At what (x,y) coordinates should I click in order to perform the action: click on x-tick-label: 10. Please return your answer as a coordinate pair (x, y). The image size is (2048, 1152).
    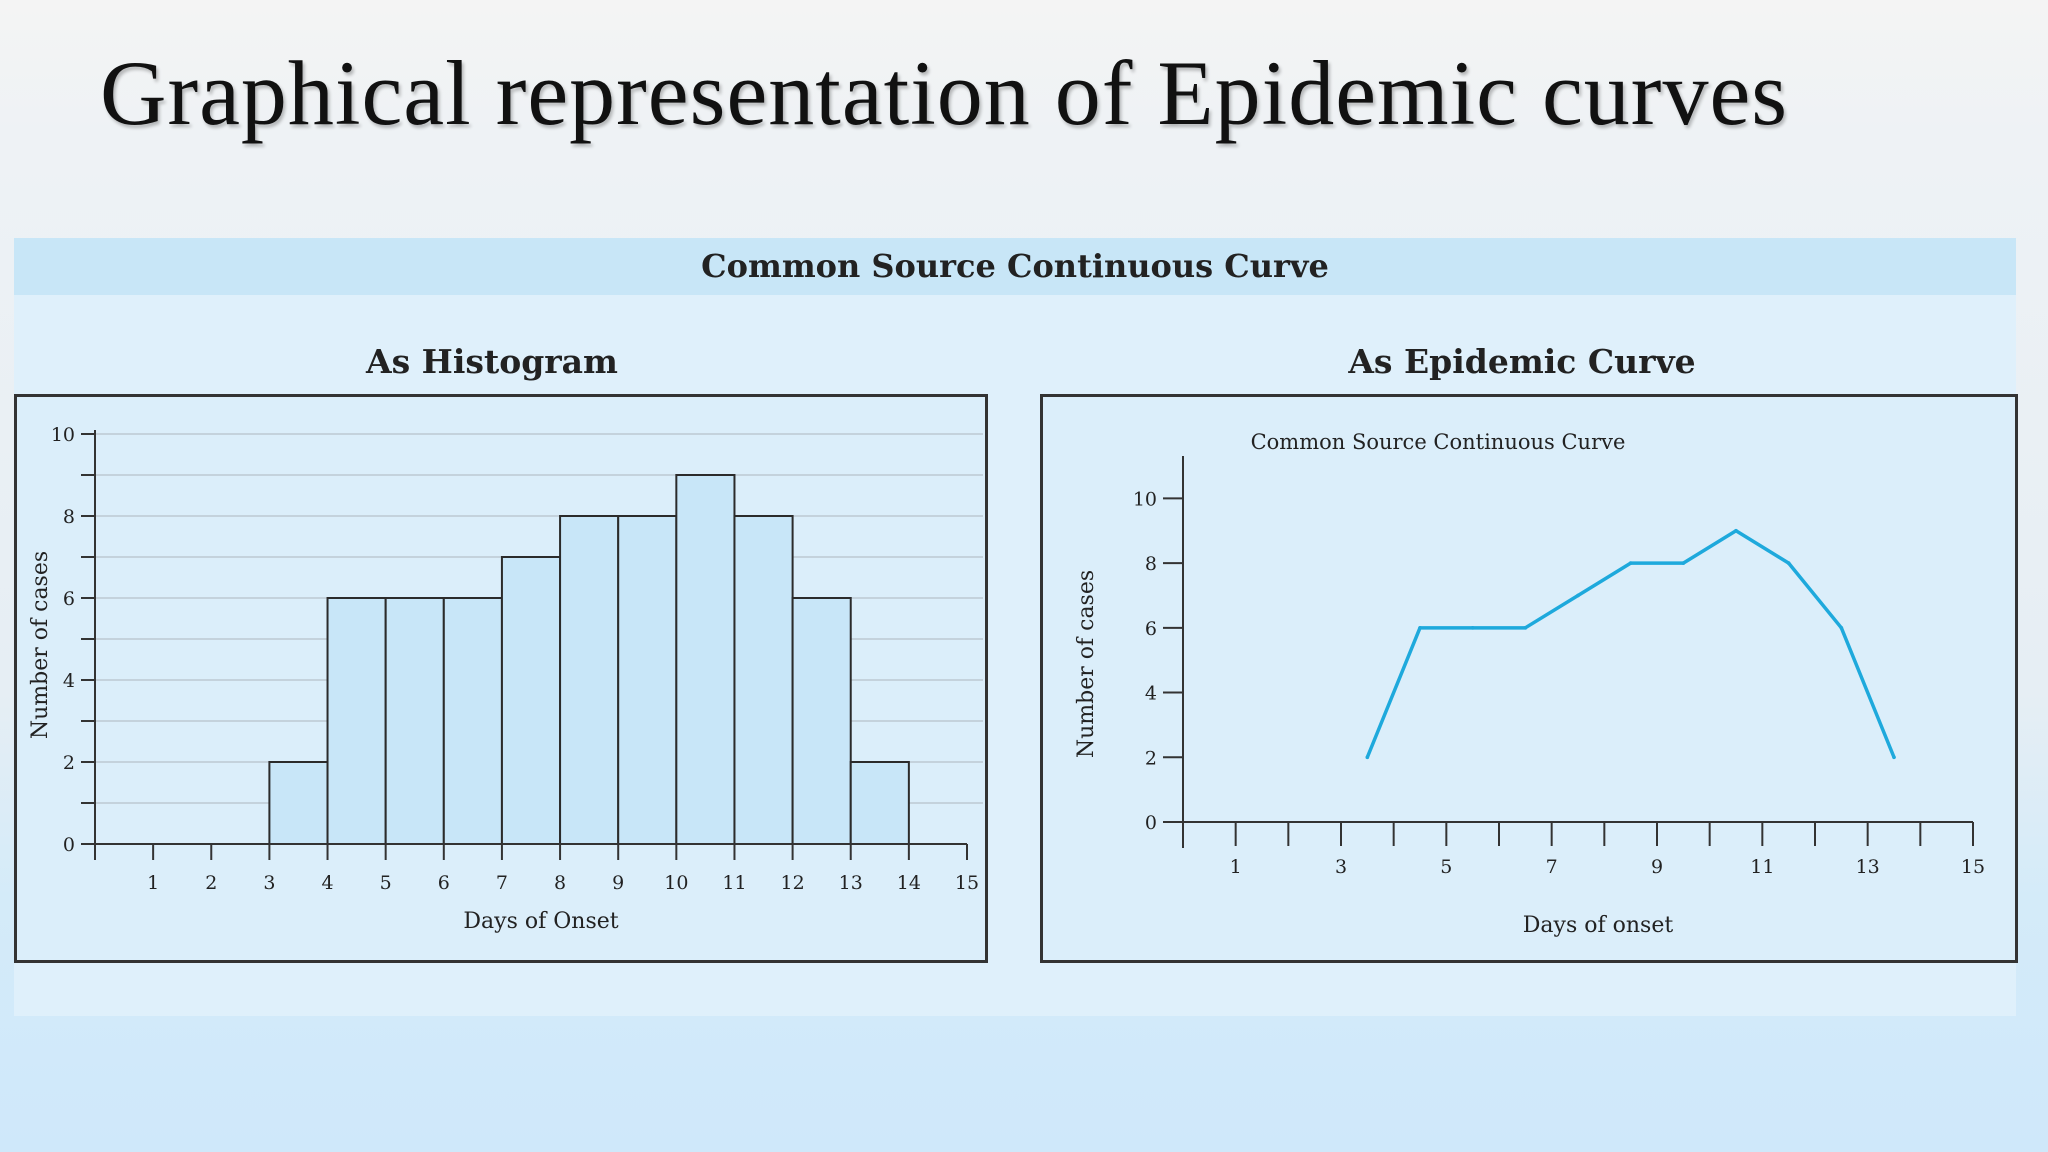
    Looking at the image, I should click on (676, 883).